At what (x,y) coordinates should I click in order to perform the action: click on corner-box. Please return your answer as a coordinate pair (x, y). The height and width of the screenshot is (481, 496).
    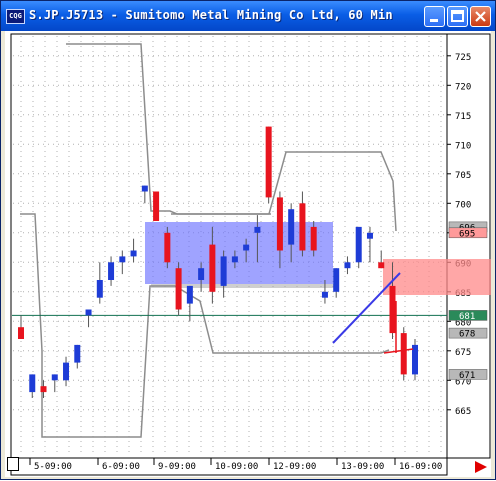
    Looking at the image, I should click on (13, 464).